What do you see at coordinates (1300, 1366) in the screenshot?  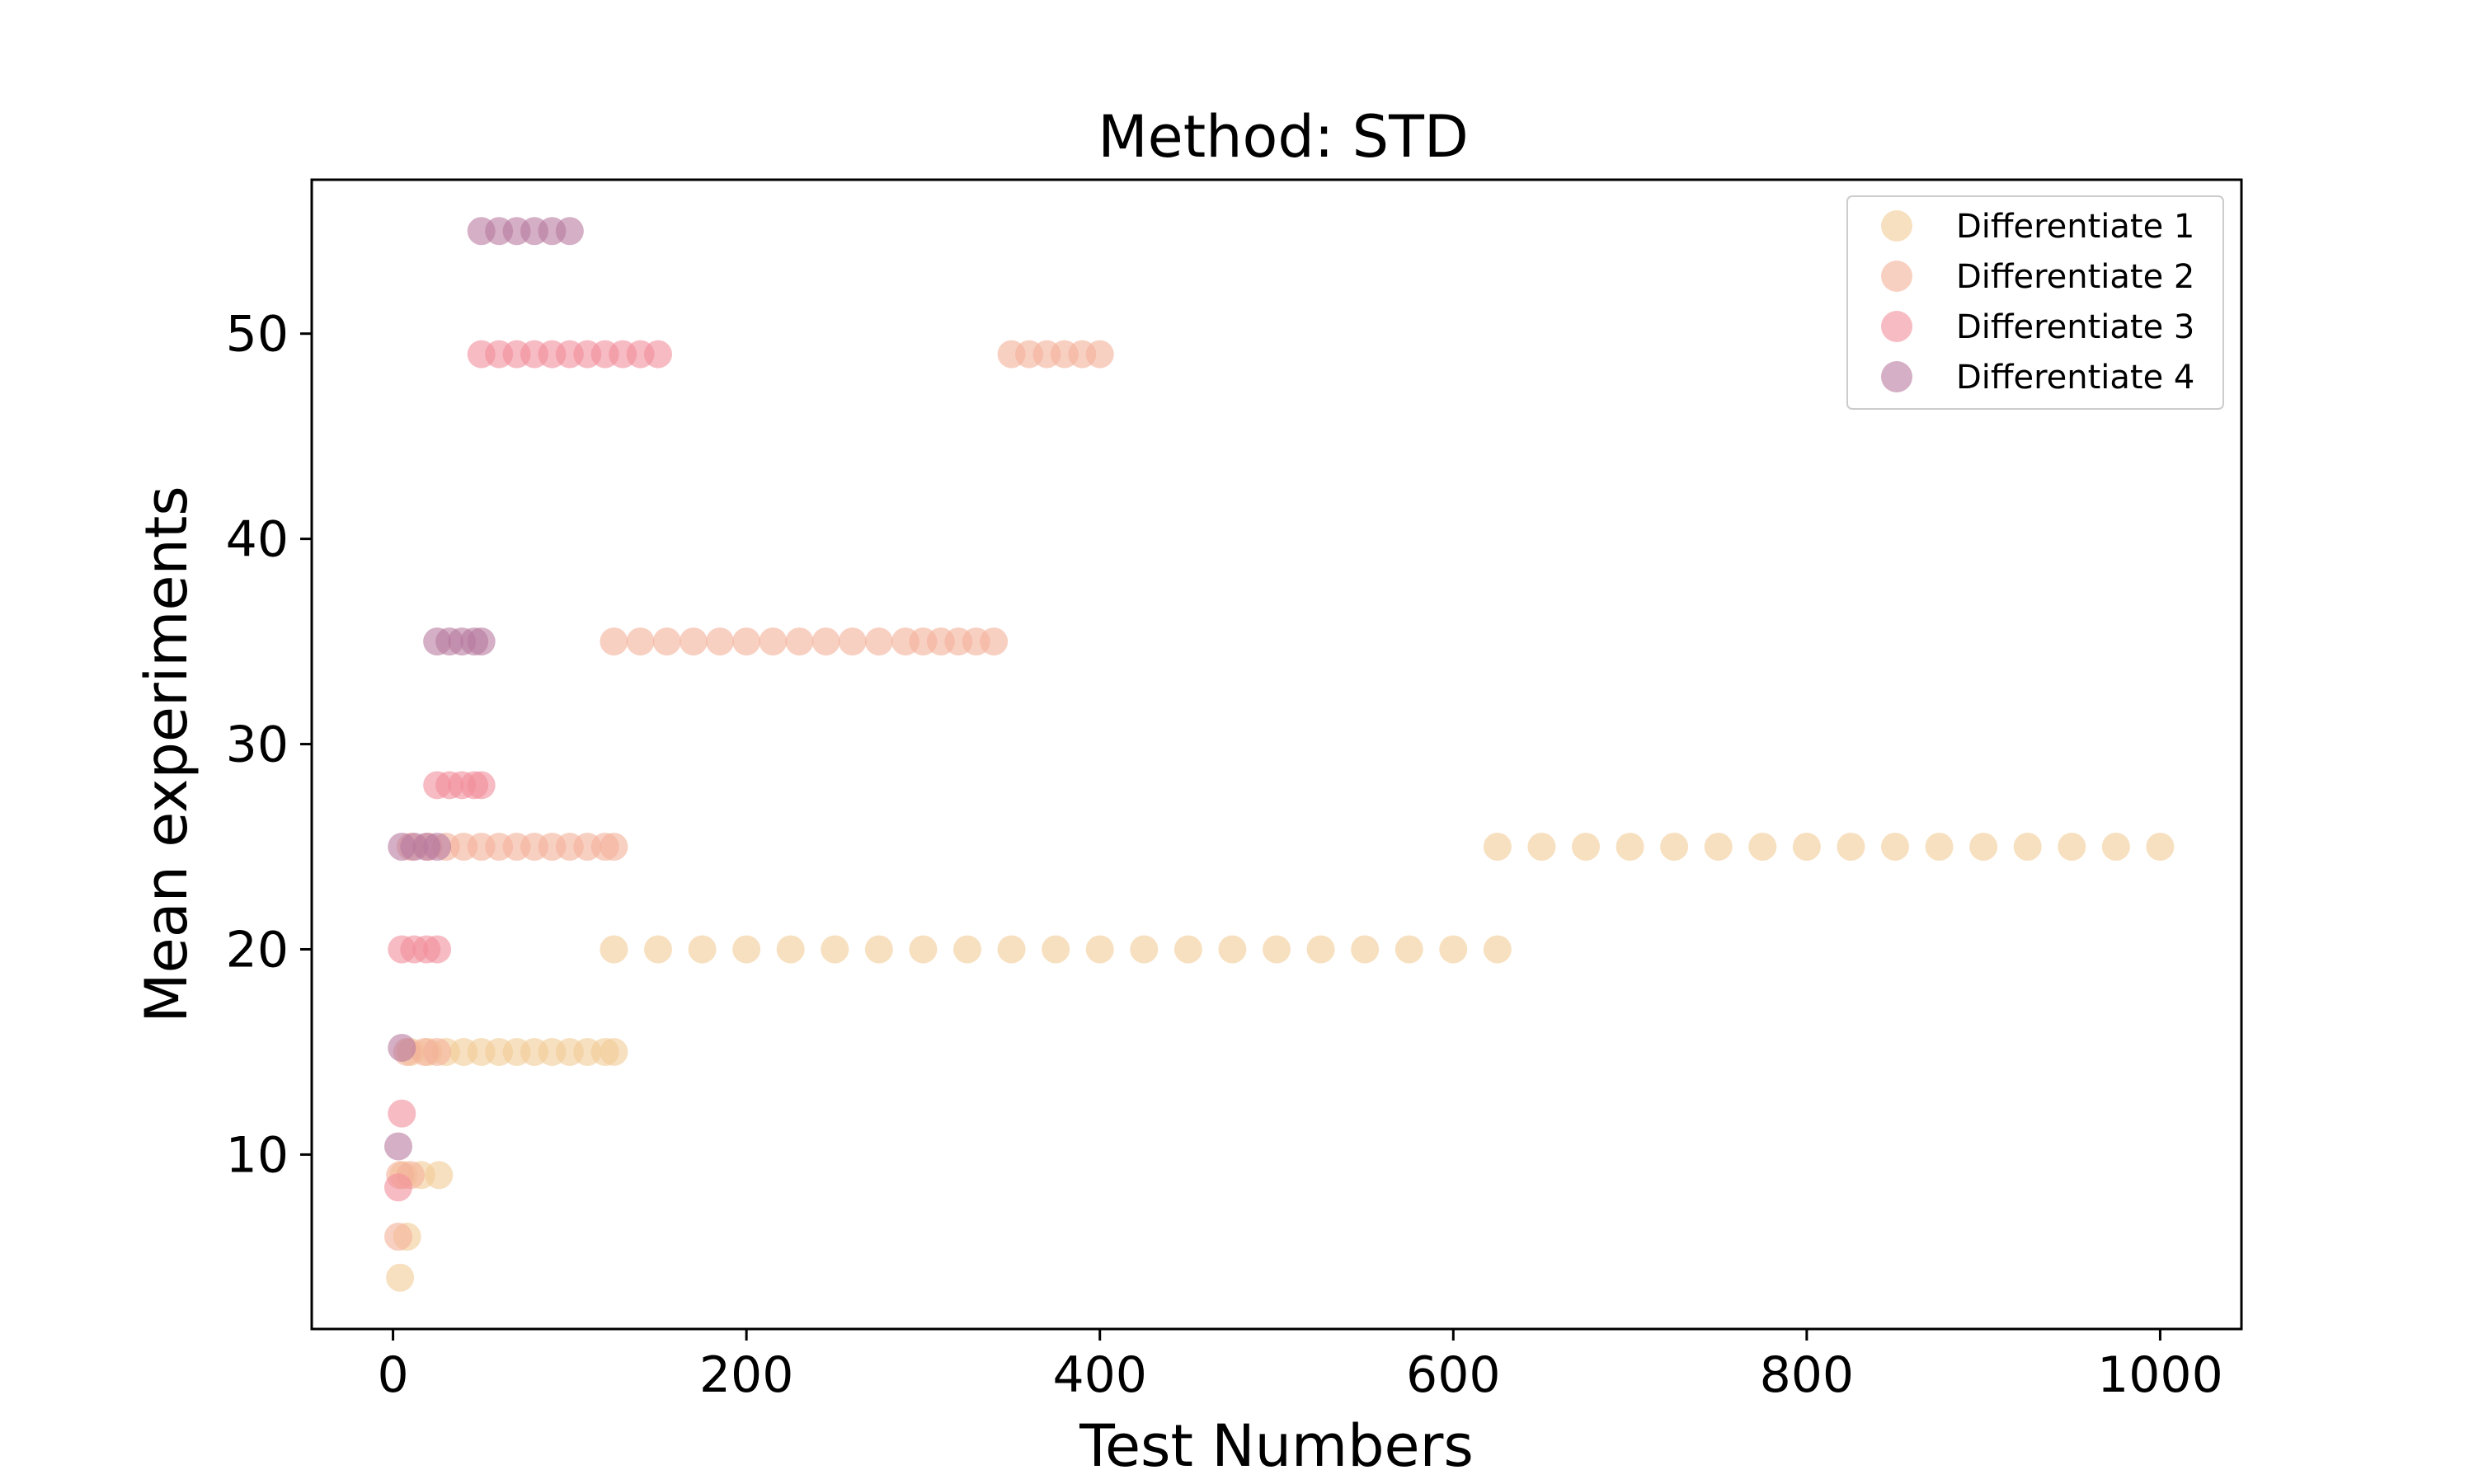 I see `x-axis: 0 200 400 600 800 1000` at bounding box center [1300, 1366].